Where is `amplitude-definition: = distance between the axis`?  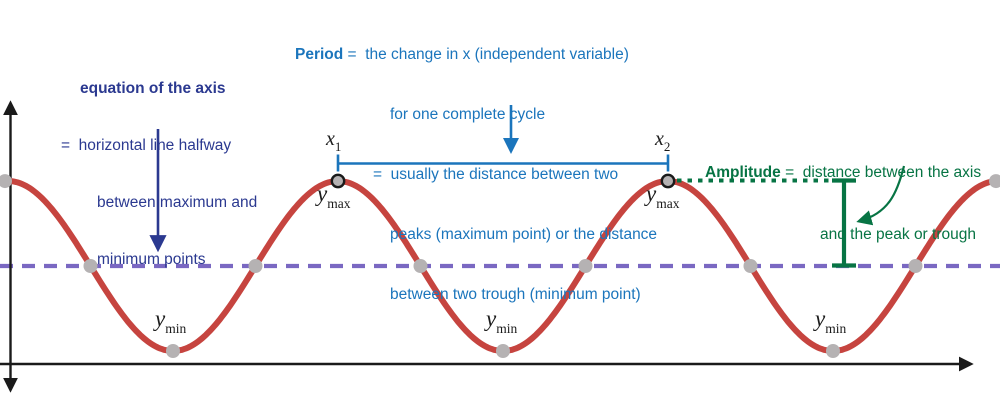 amplitude-definition: = distance between the axis is located at coordinates (881, 172).